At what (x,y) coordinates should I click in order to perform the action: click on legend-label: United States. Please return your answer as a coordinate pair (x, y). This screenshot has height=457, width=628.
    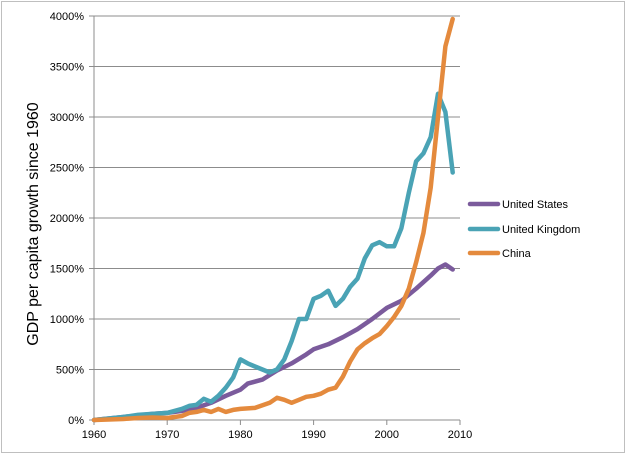
    Looking at the image, I should click on (535, 205).